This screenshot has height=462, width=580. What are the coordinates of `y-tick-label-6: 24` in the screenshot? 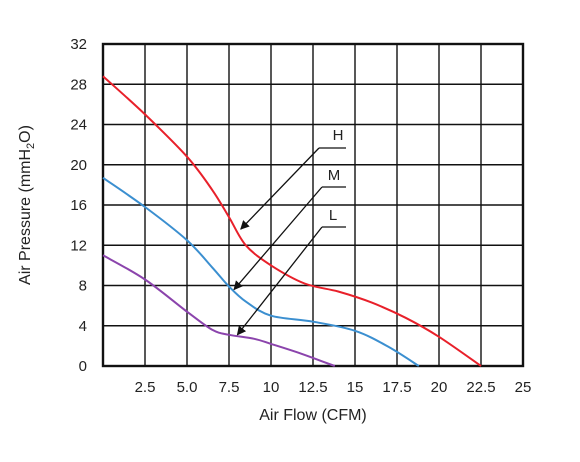 It's located at (78, 125).